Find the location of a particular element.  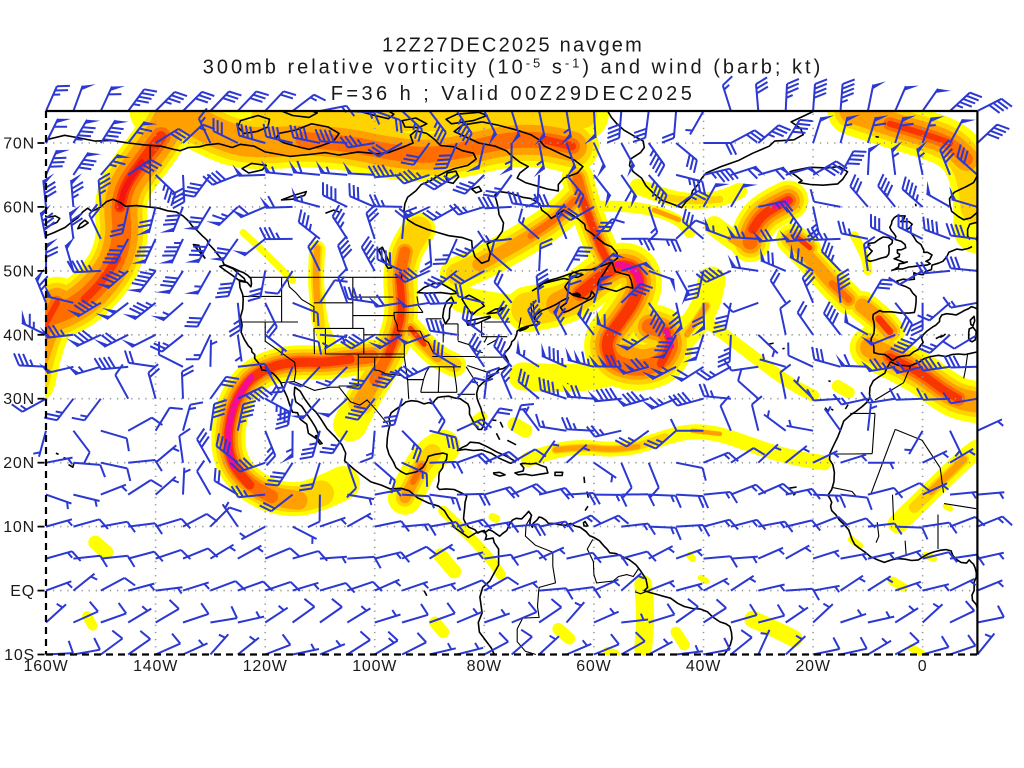

svg-text: 20W is located at coordinates (812, 666).